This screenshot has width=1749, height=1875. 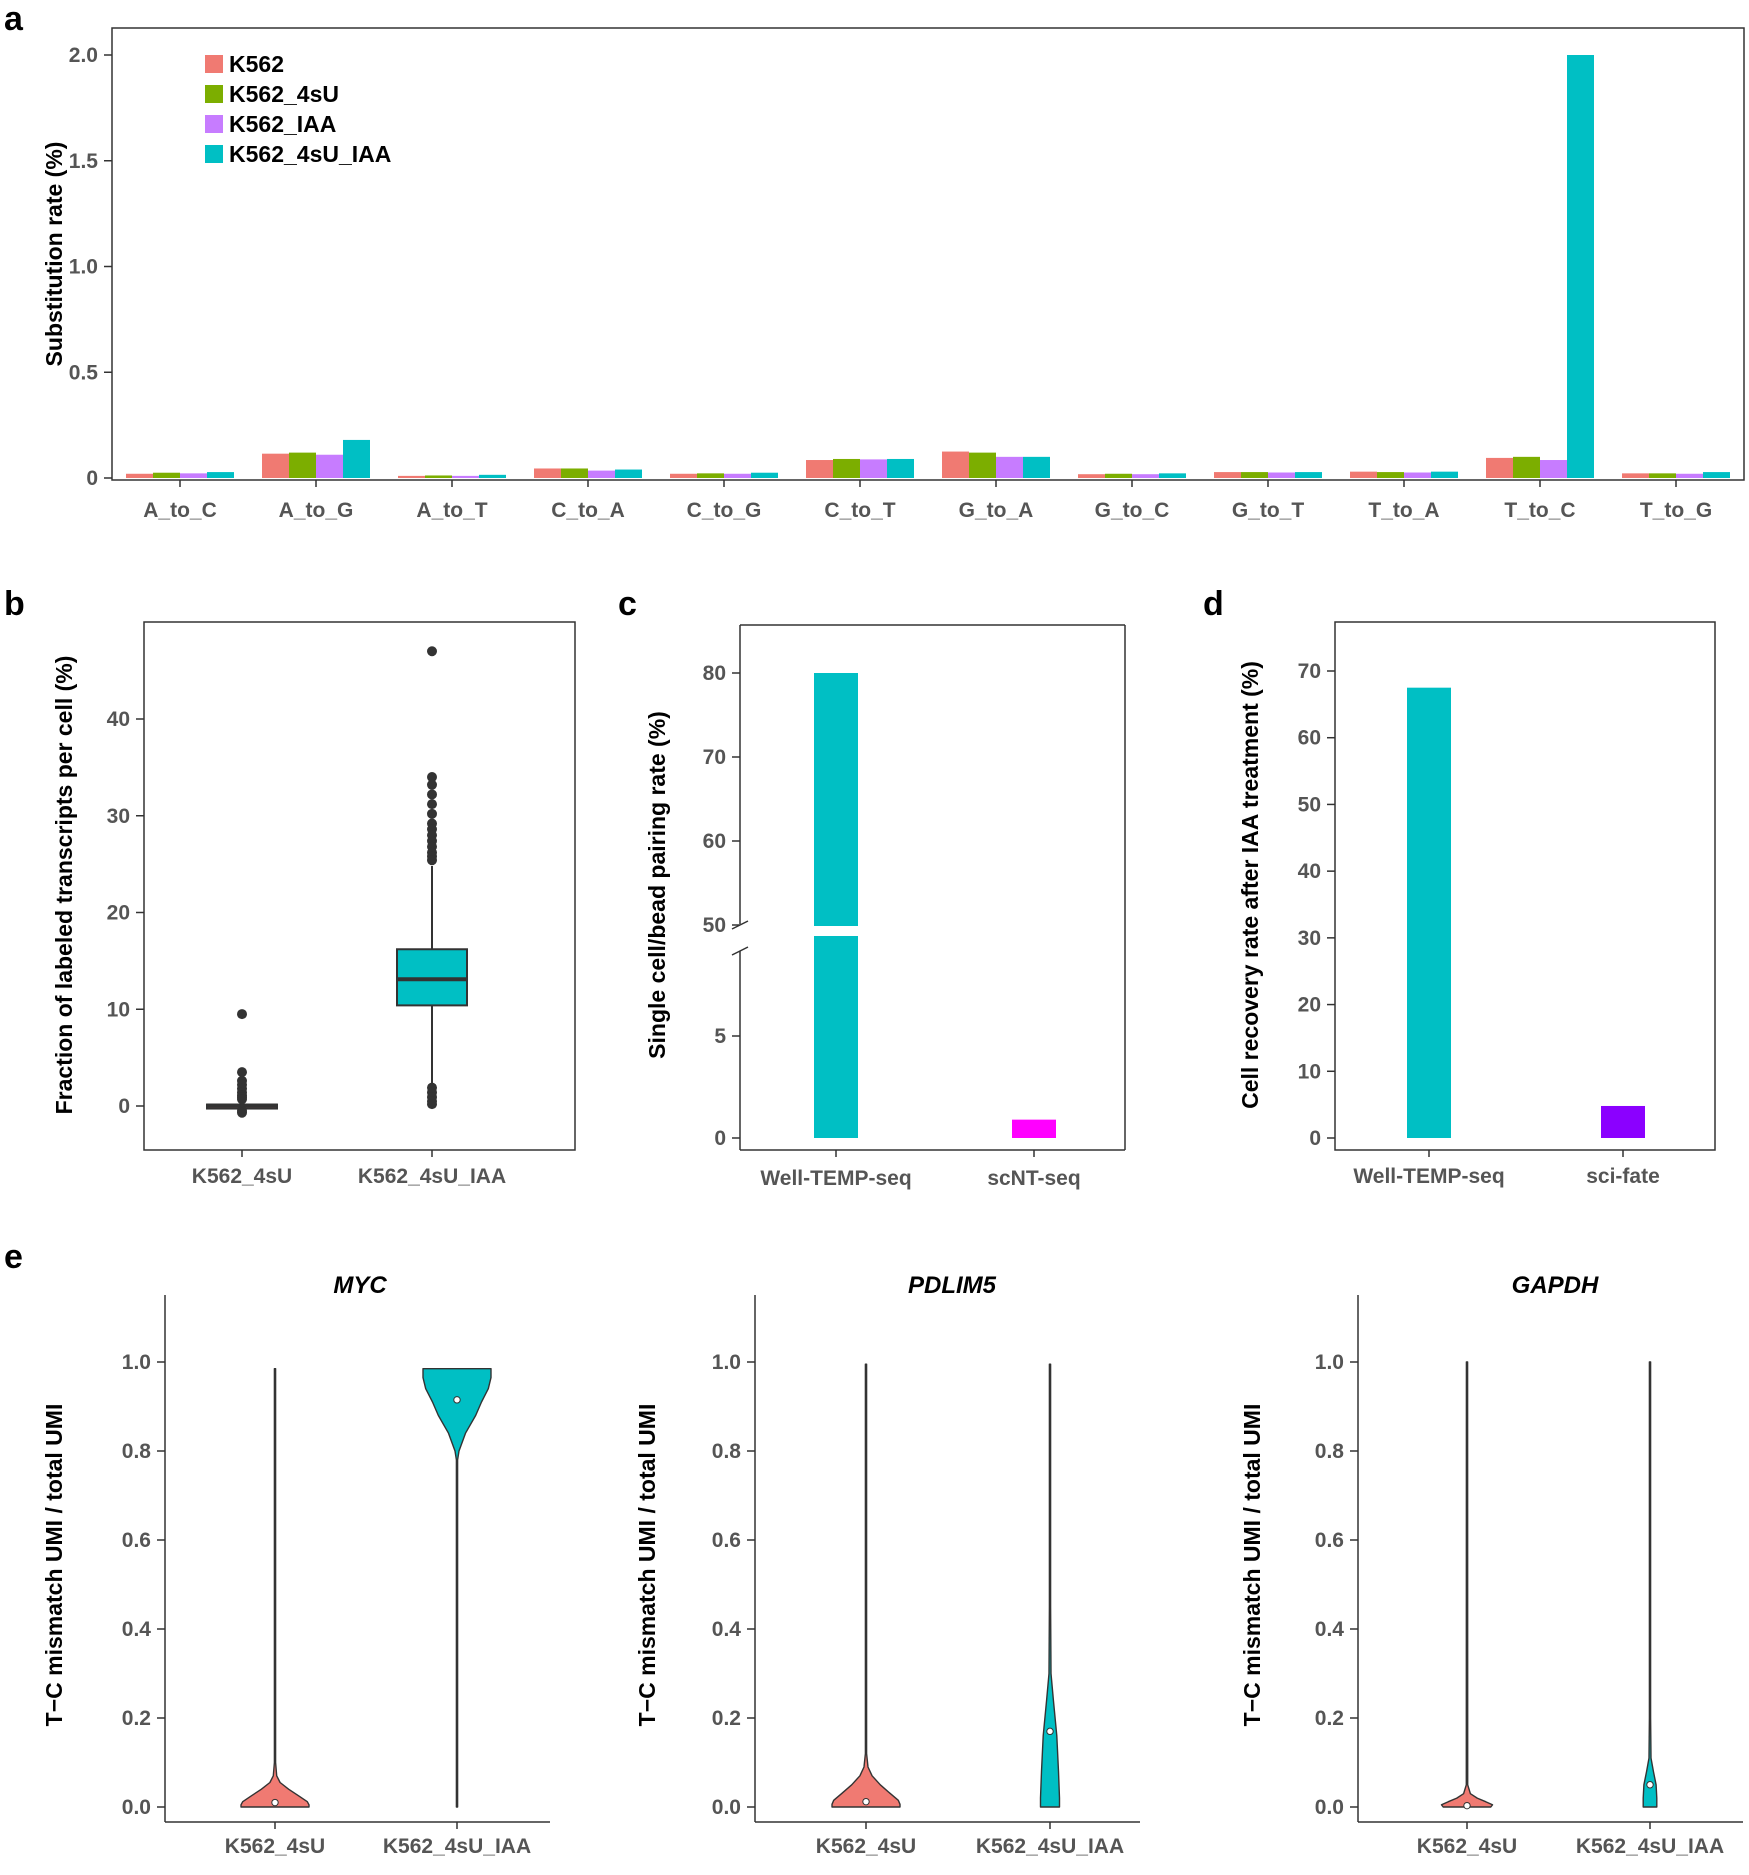 What do you see at coordinates (726, 1362) in the screenshot?
I see `panel-e-pdlim5-ytick-label: 1.0` at bounding box center [726, 1362].